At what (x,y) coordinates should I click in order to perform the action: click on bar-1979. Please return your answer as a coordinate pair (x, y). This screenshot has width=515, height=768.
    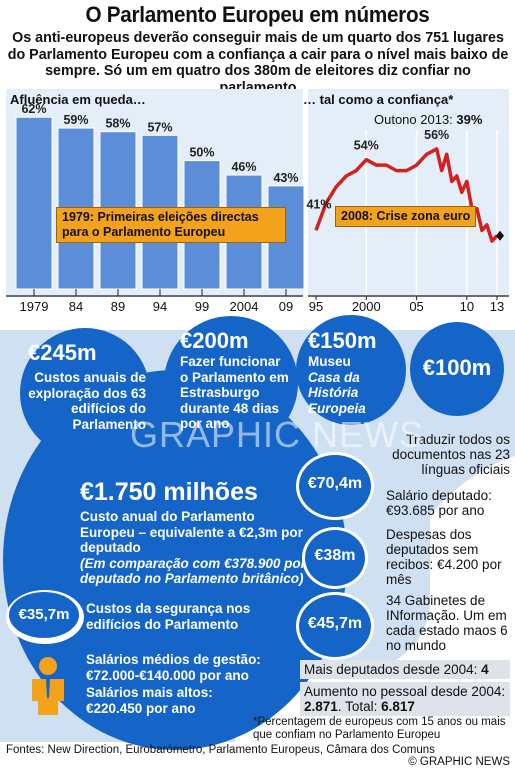
    Looking at the image, I should click on (34, 203).